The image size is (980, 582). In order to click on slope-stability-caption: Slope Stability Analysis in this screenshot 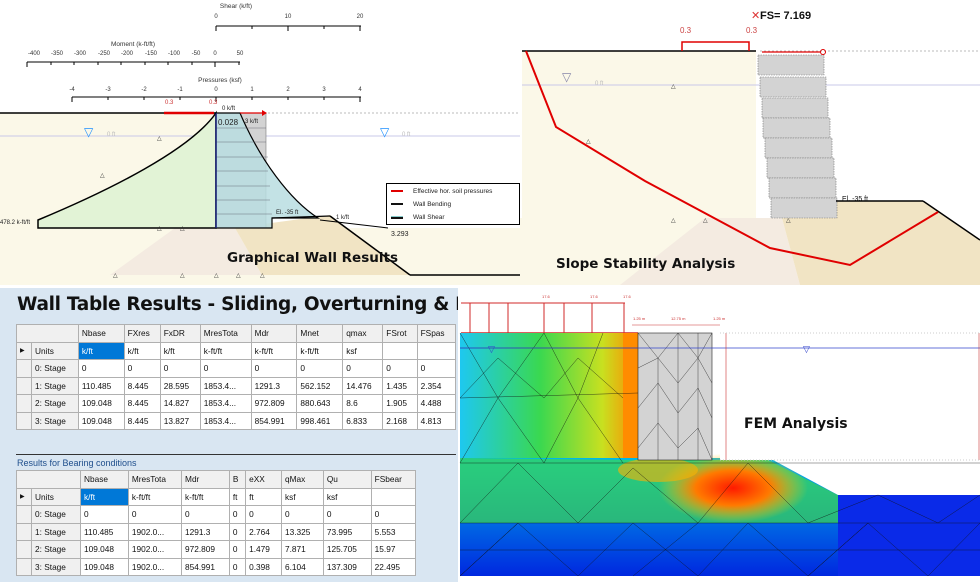, I will do `click(646, 264)`.